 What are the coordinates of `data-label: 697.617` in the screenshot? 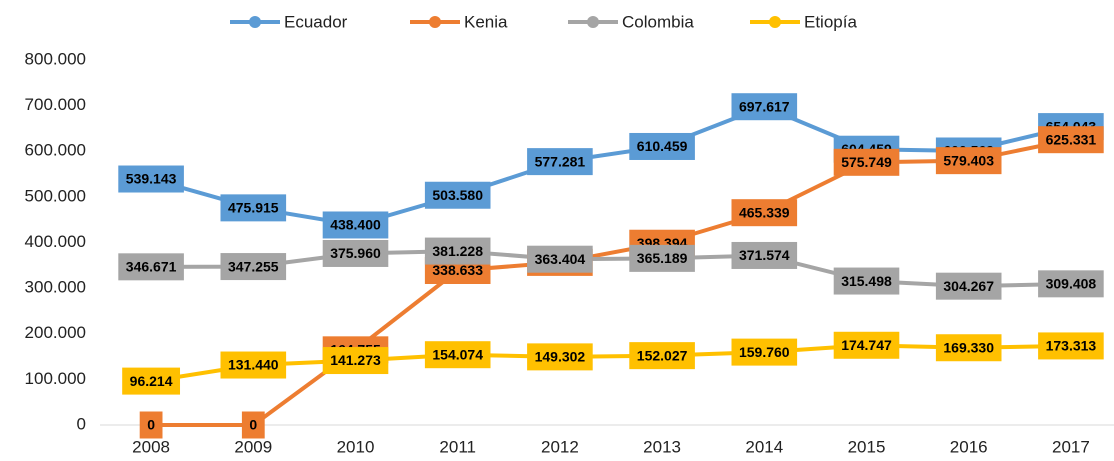 It's located at (764, 107).